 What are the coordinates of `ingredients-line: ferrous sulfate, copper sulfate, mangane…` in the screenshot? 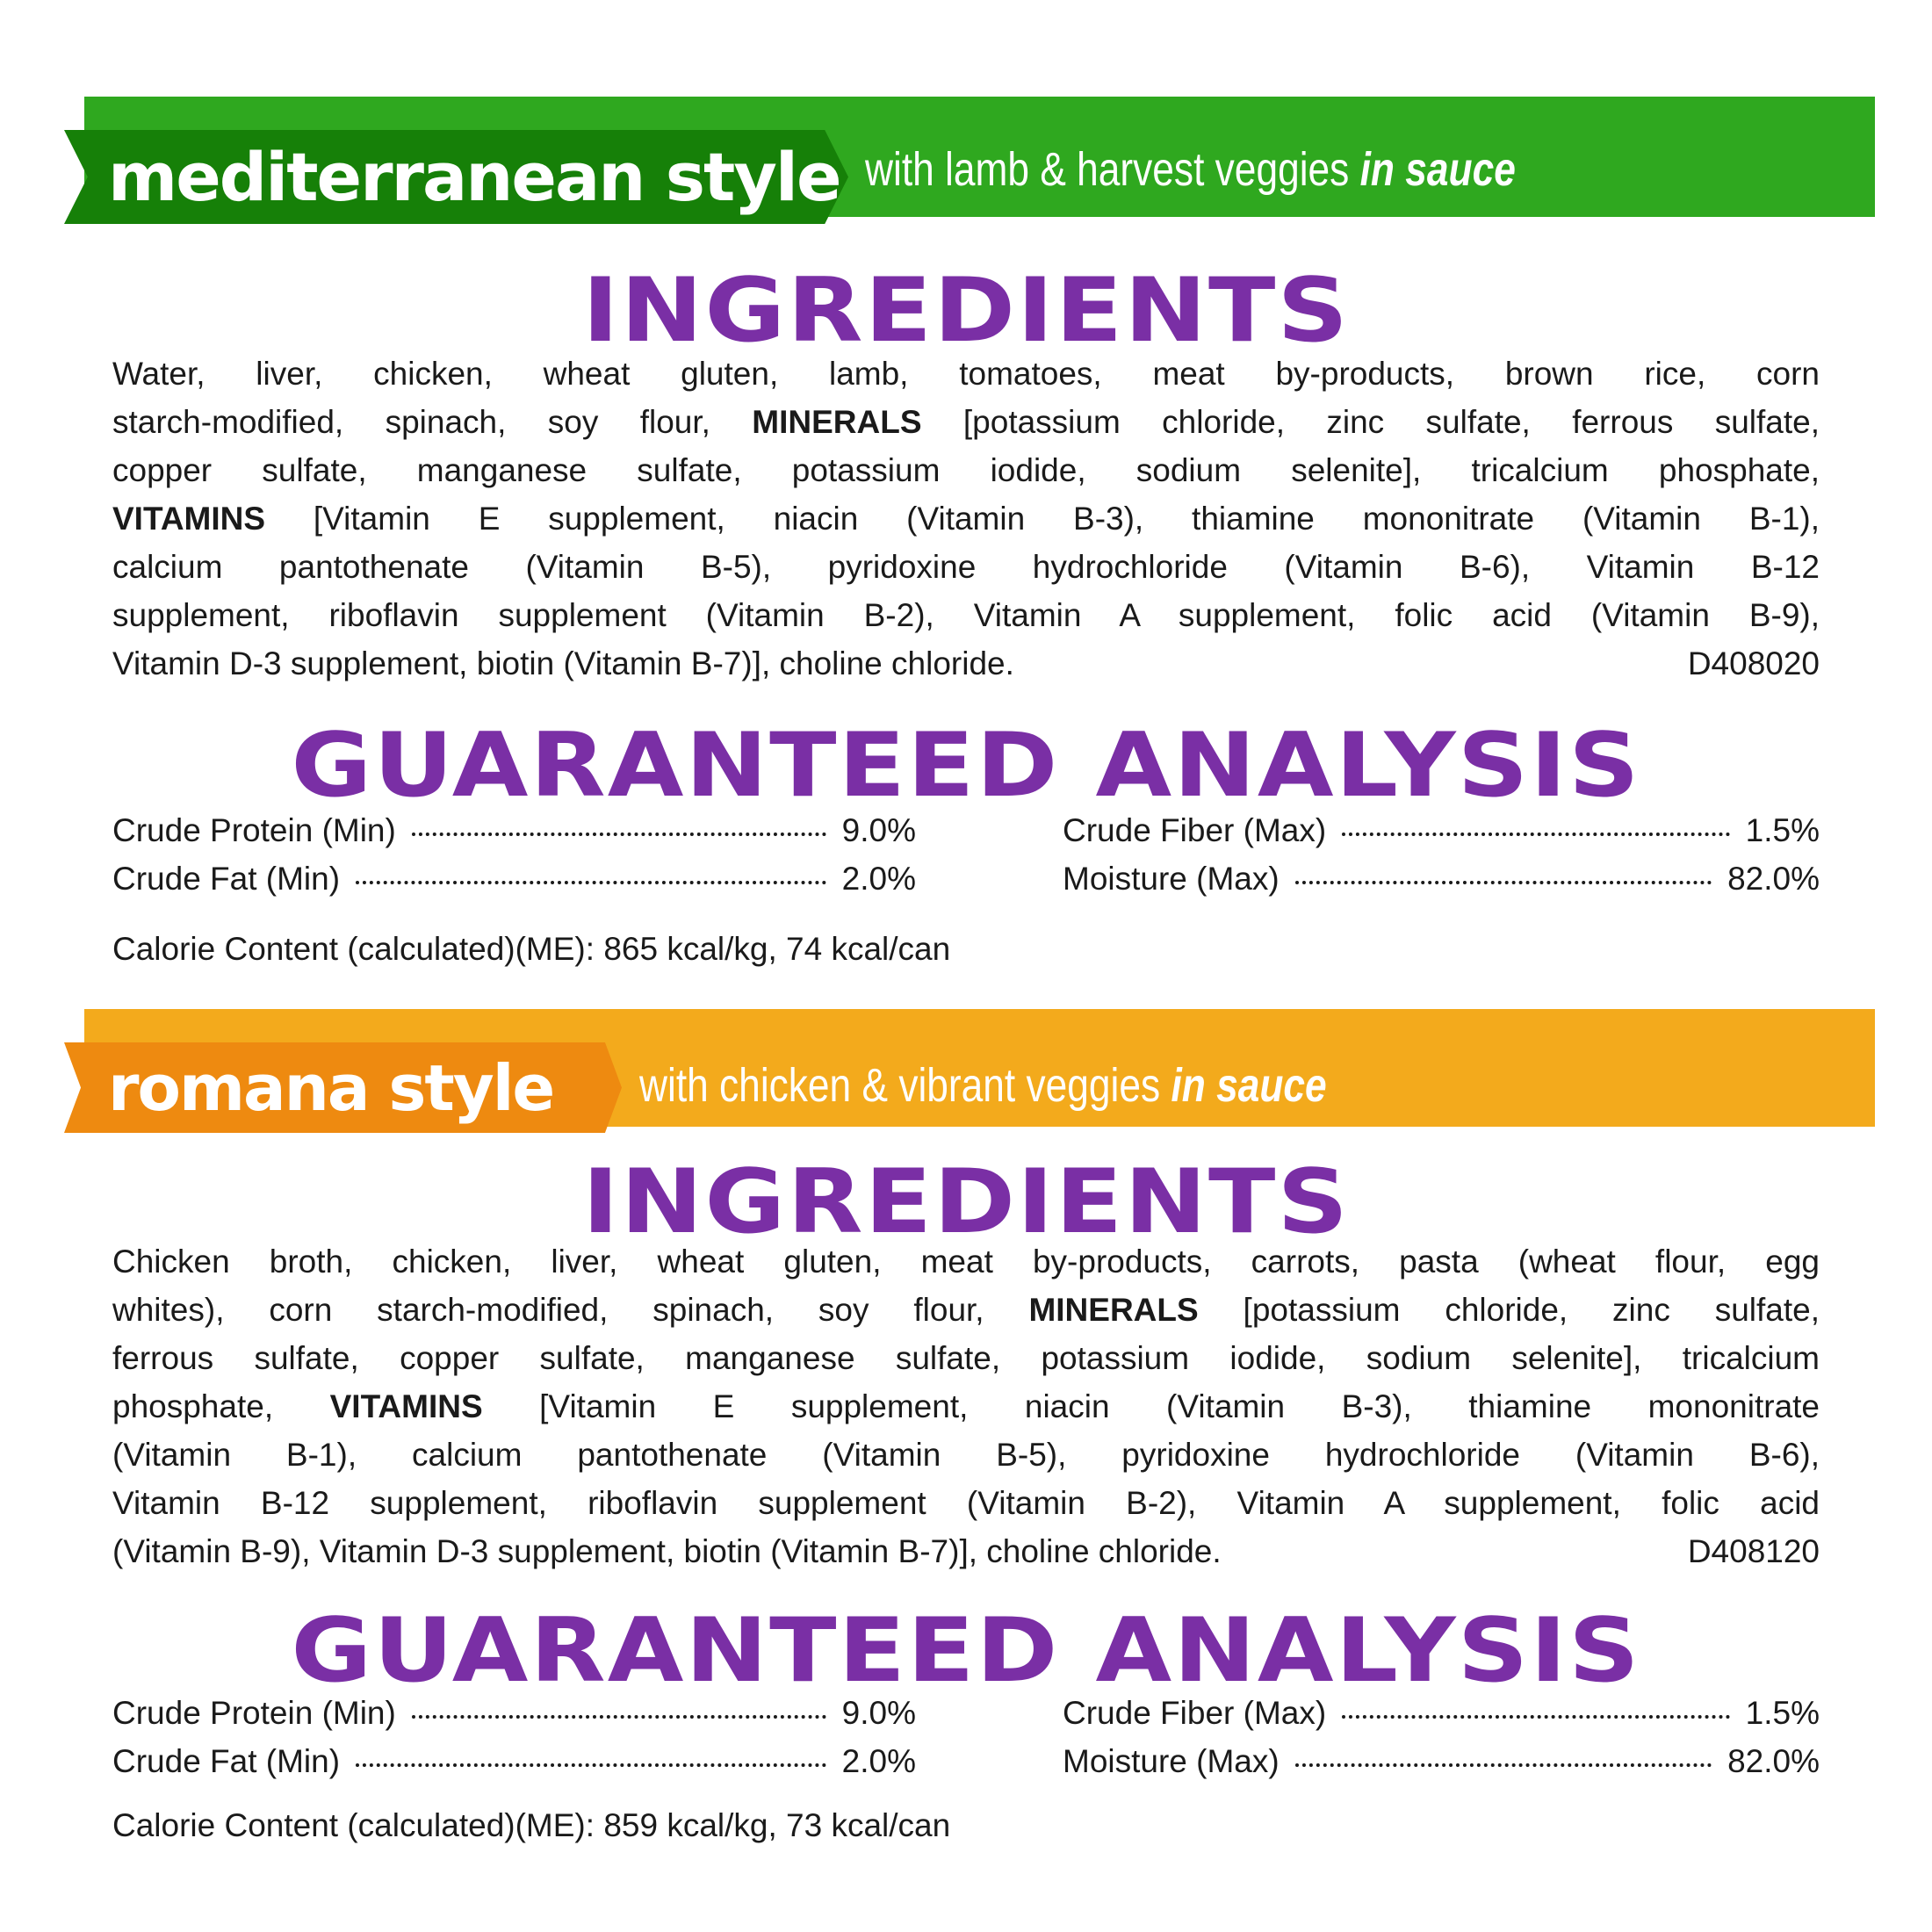 It's located at (966, 1358).